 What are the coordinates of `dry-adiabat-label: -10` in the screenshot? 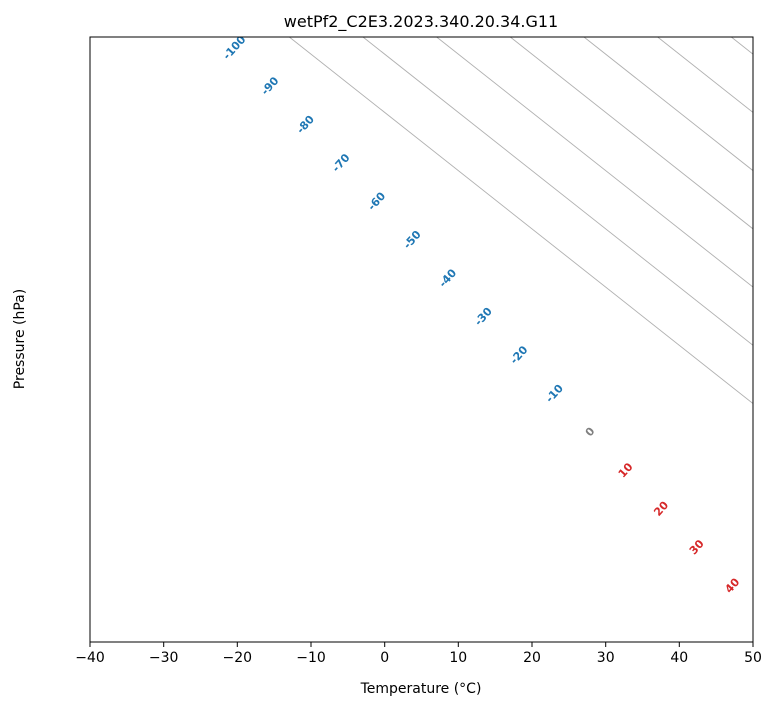 It's located at (554, 394).